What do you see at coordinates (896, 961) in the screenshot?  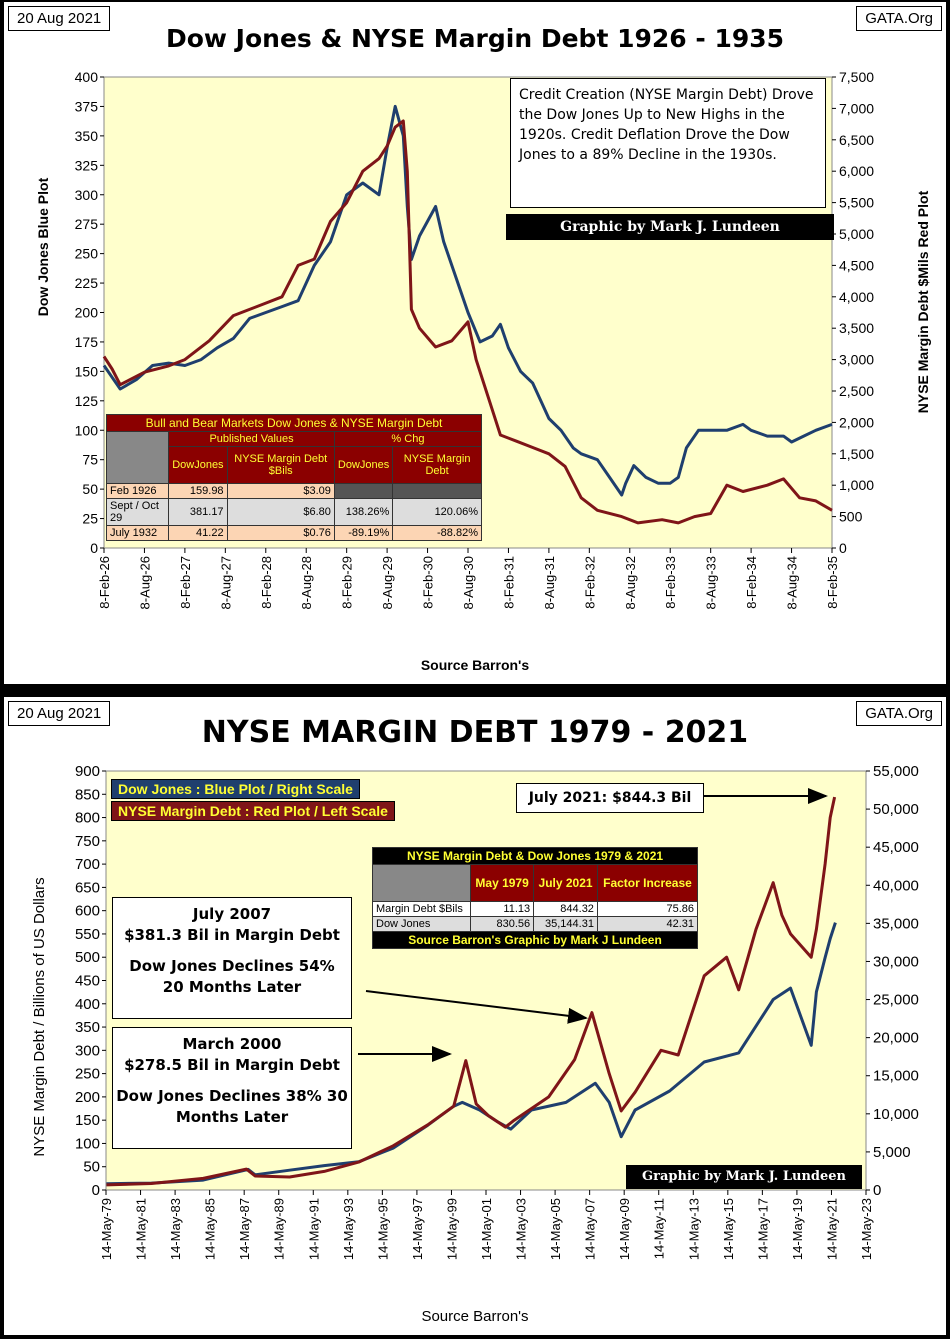 I see `y-right-tick-label: 30,000` at bounding box center [896, 961].